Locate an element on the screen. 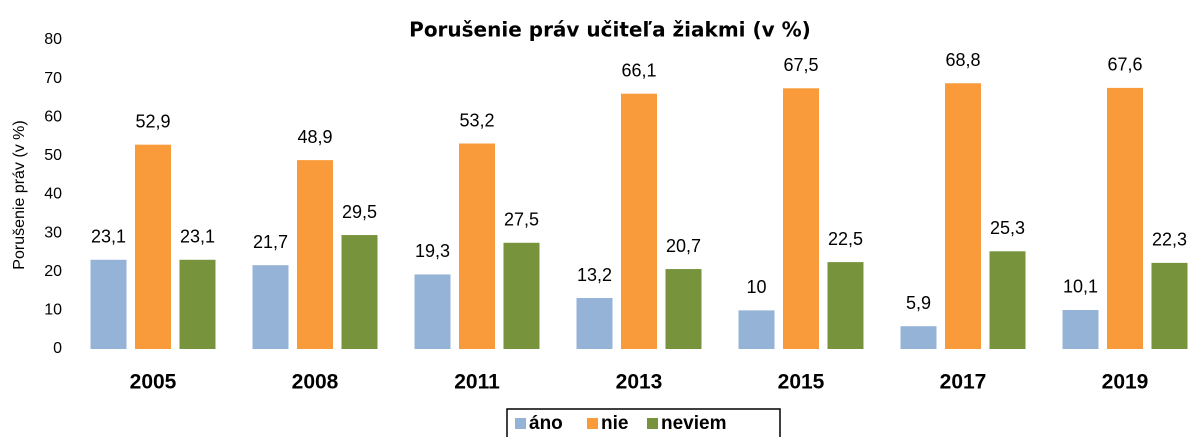 This screenshot has width=1204, height=437. y-tick-label: 30 is located at coordinates (53, 232).